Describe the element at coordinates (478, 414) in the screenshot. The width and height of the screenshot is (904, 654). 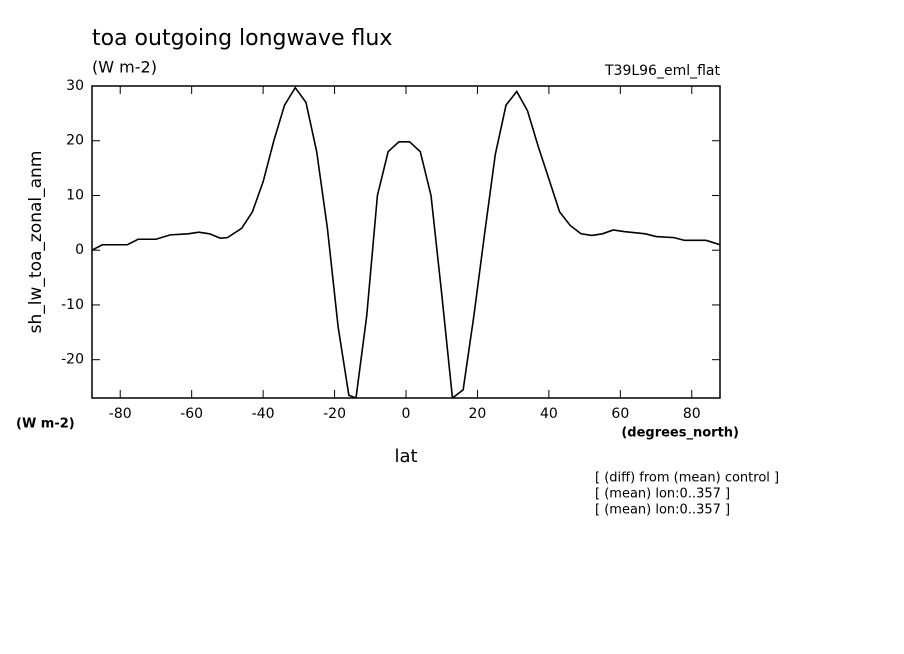
I see `x-tick-label: 20` at that location.